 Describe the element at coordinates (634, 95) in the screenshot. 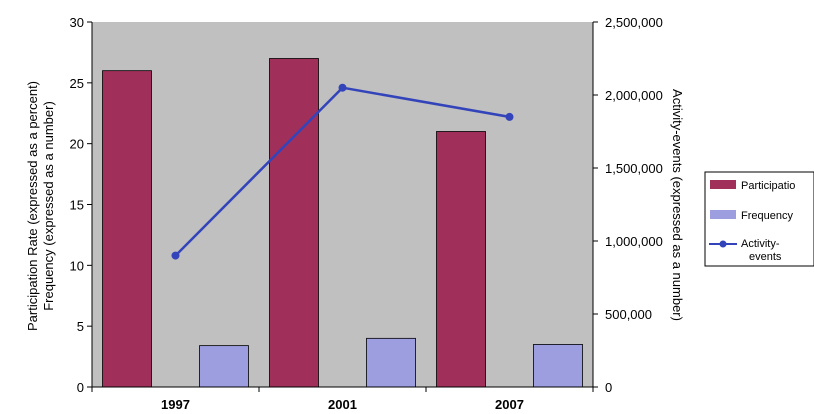

I see `y2-tick-label: 2,000,000` at that location.